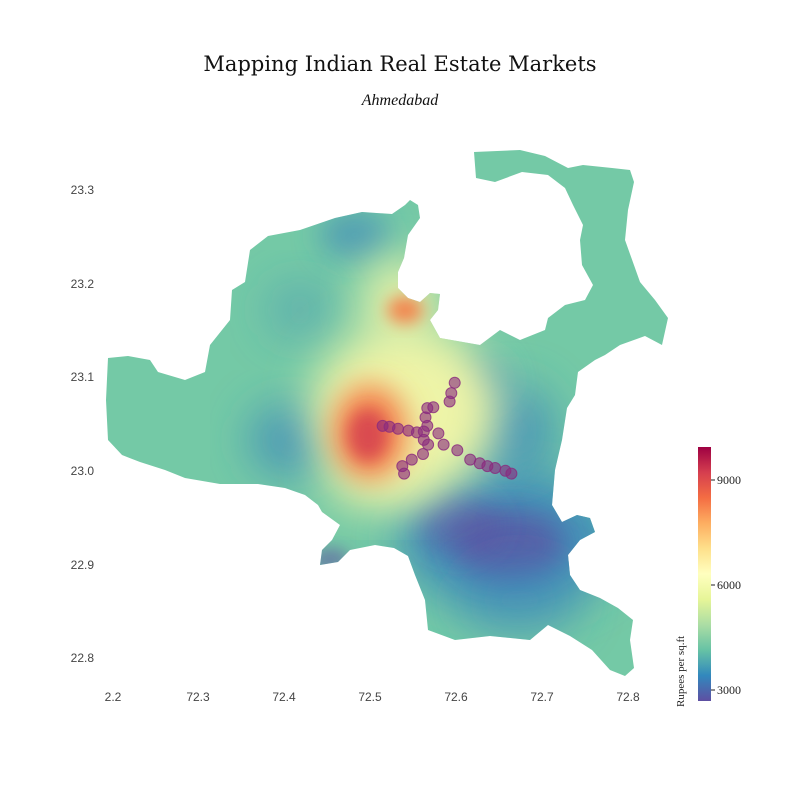  I want to click on y-tick-label: 23.3, so click(83, 190).